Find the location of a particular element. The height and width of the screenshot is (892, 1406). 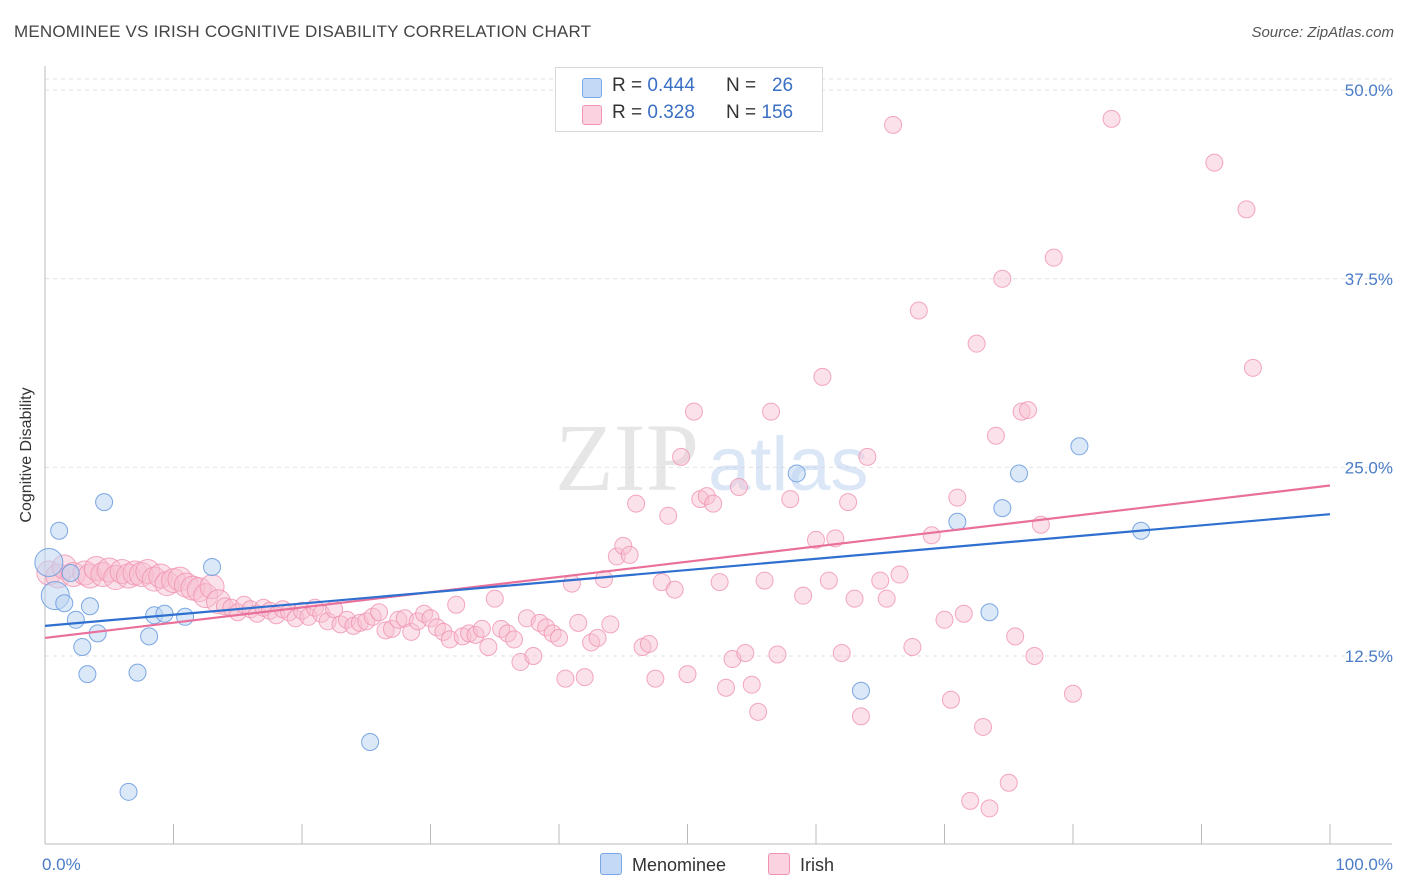

watermark-atlas: atlas is located at coordinates (788, 464).